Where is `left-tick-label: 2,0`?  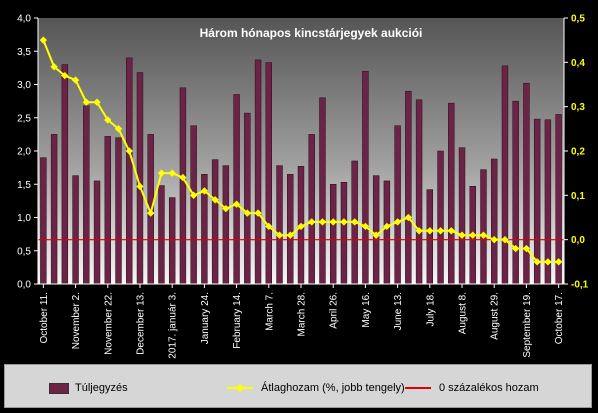 left-tick-label: 2,0 is located at coordinates (24, 152).